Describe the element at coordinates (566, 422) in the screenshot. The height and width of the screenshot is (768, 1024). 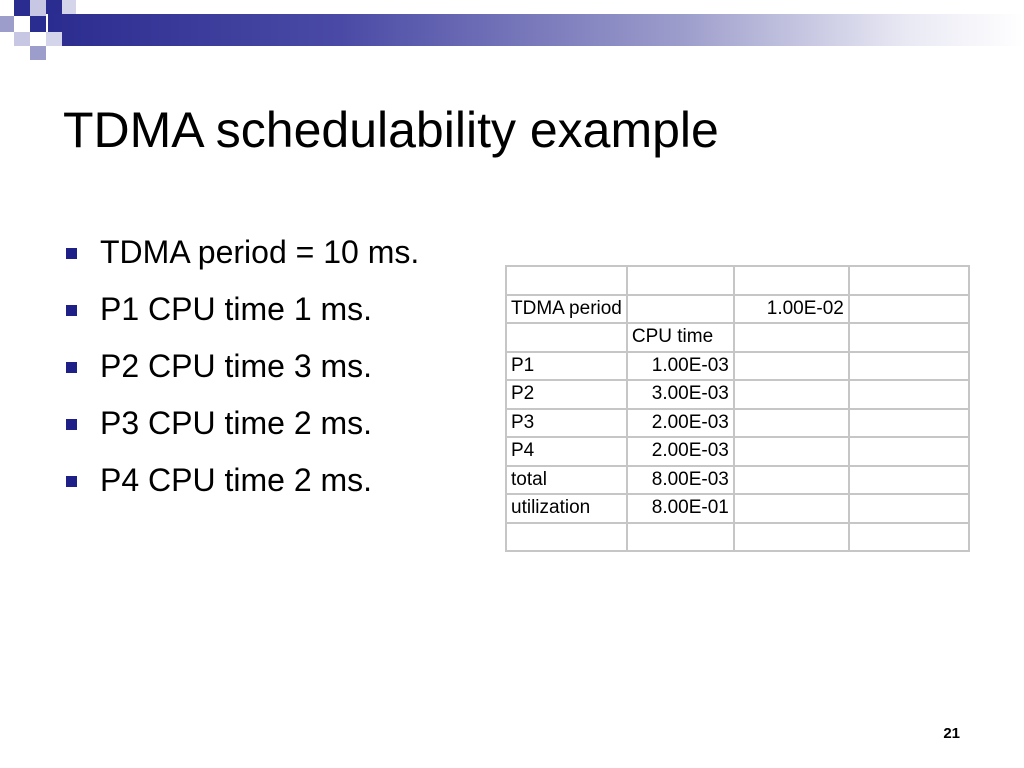
I see `table-cell: P3` at that location.